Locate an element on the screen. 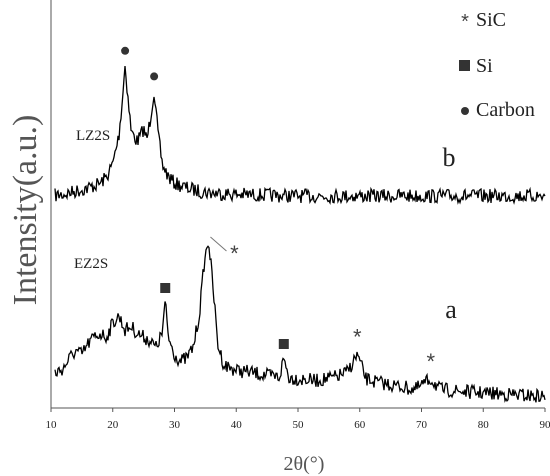  y-axis-title: Intensity(a.u.) is located at coordinates (25, 210).